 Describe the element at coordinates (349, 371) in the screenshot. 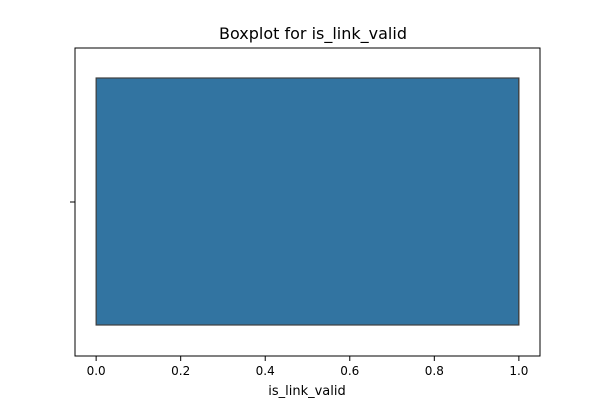

I see `x-tick-label: 0.6` at that location.